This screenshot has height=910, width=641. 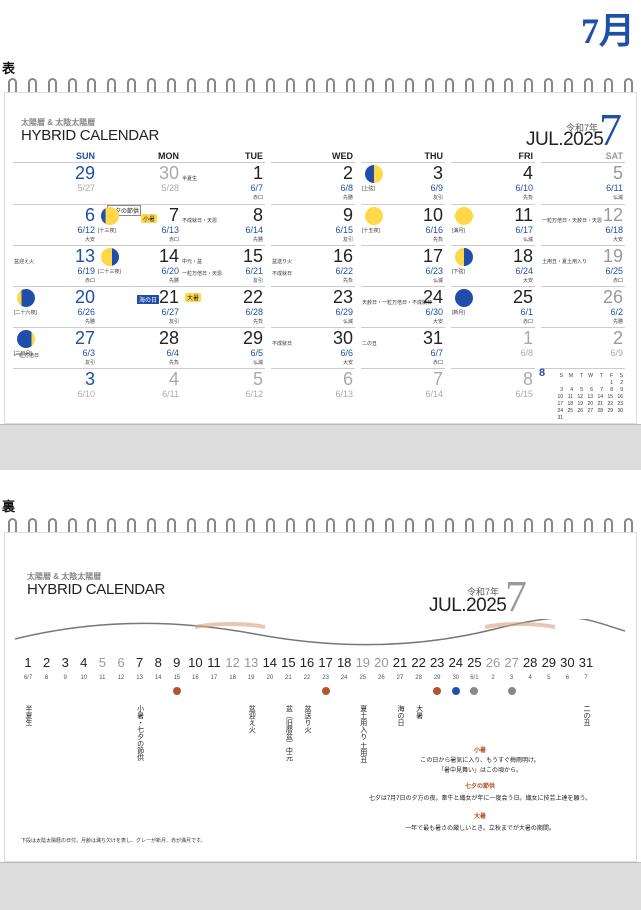 I want to click on mini-day: 31, so click(x=560, y=418).